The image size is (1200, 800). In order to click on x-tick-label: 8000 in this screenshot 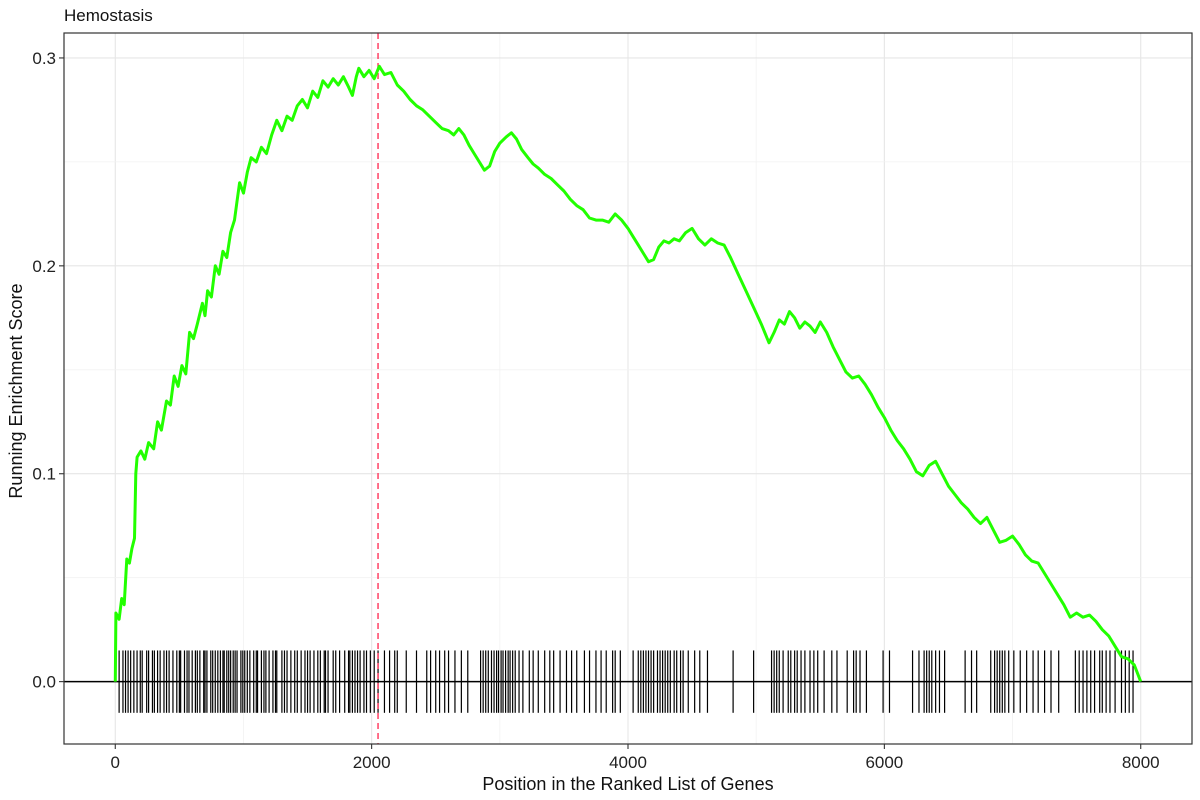, I will do `click(1141, 762)`.